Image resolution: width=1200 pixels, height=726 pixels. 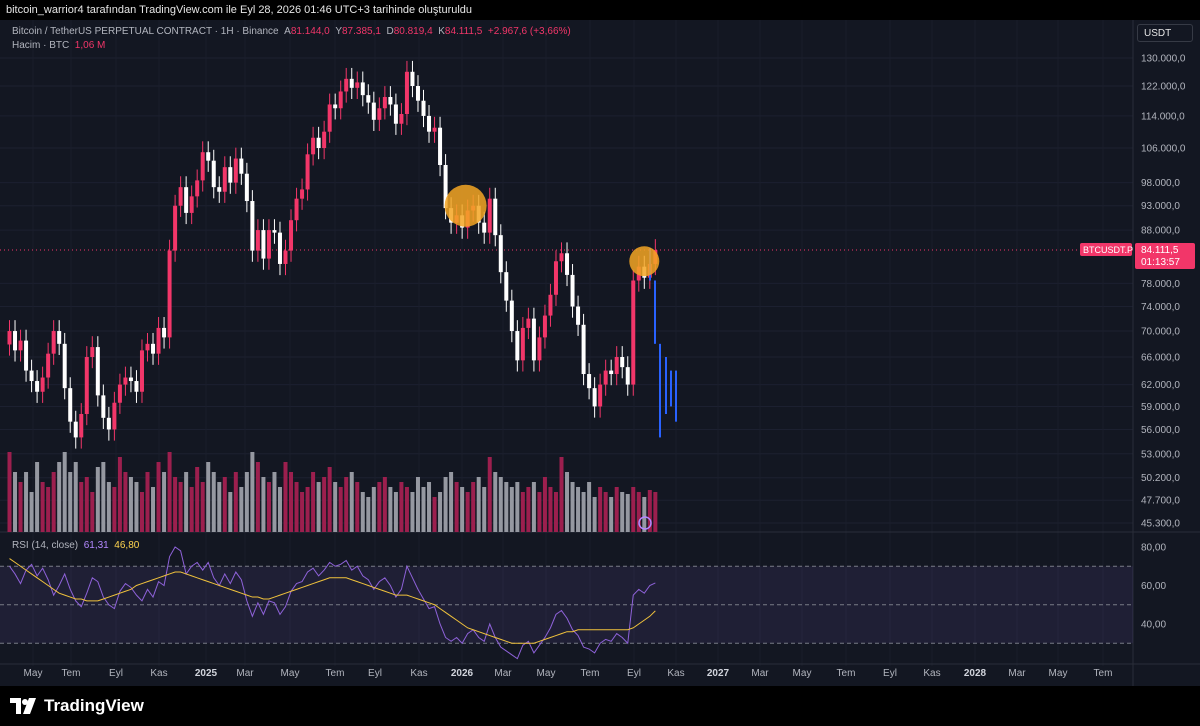 What do you see at coordinates (290, 673) in the screenshot?
I see `time-tick-label: May` at bounding box center [290, 673].